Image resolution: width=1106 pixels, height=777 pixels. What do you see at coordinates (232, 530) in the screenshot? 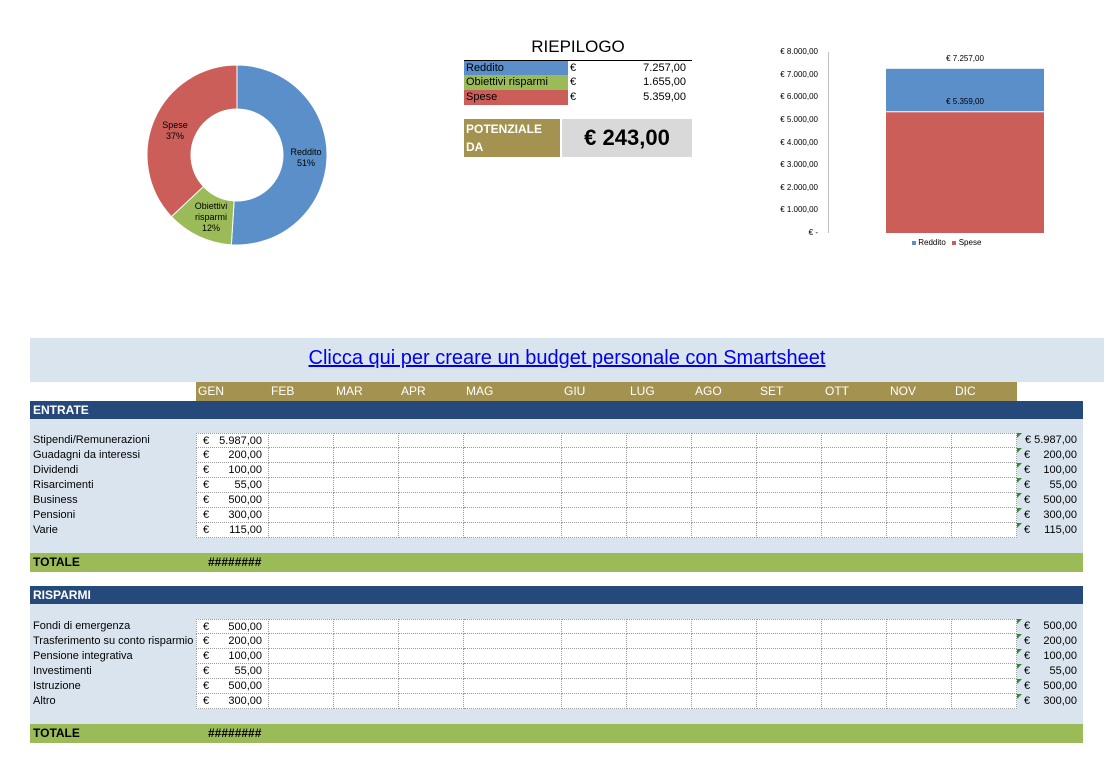
I see `month-cell-gen: €115,00` at bounding box center [232, 530].